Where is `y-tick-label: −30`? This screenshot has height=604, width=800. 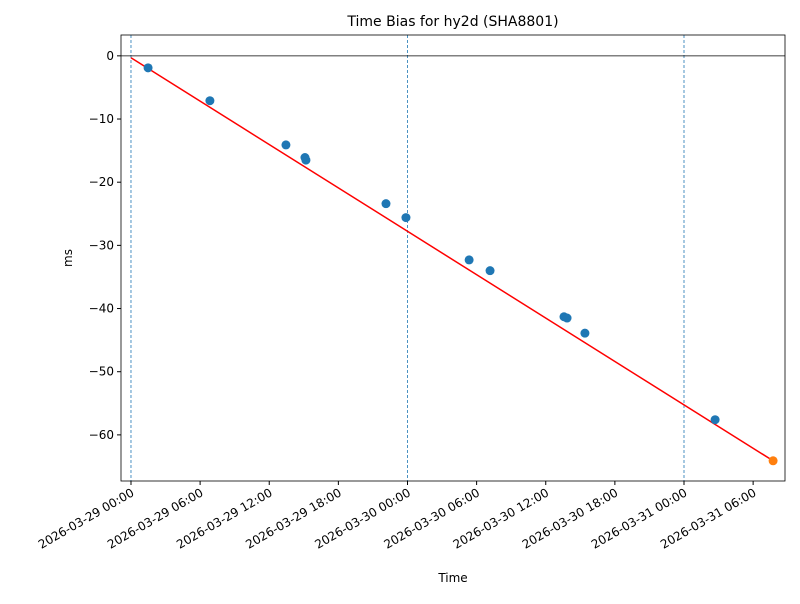
y-tick-label: −30 is located at coordinates (101, 245).